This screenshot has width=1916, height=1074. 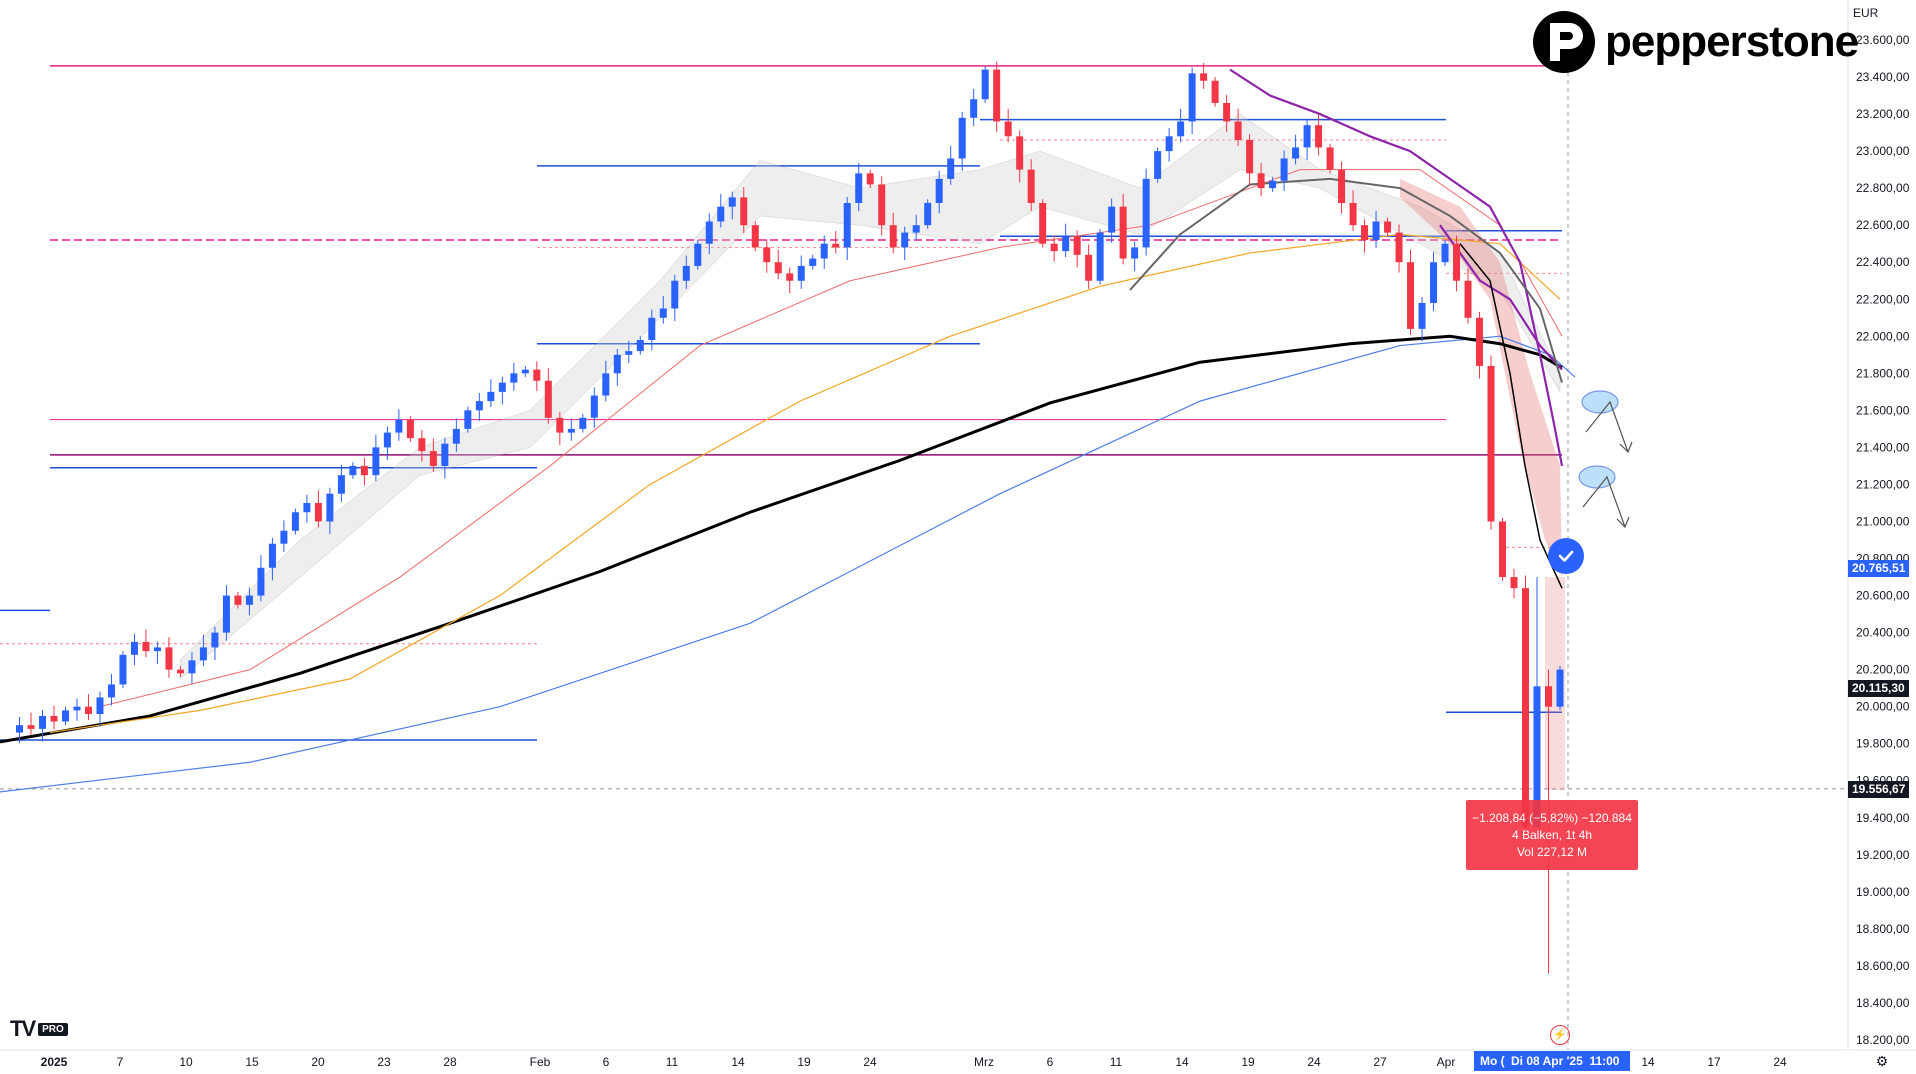 I want to click on time-tick-label: Apr, so click(x=1446, y=1062).